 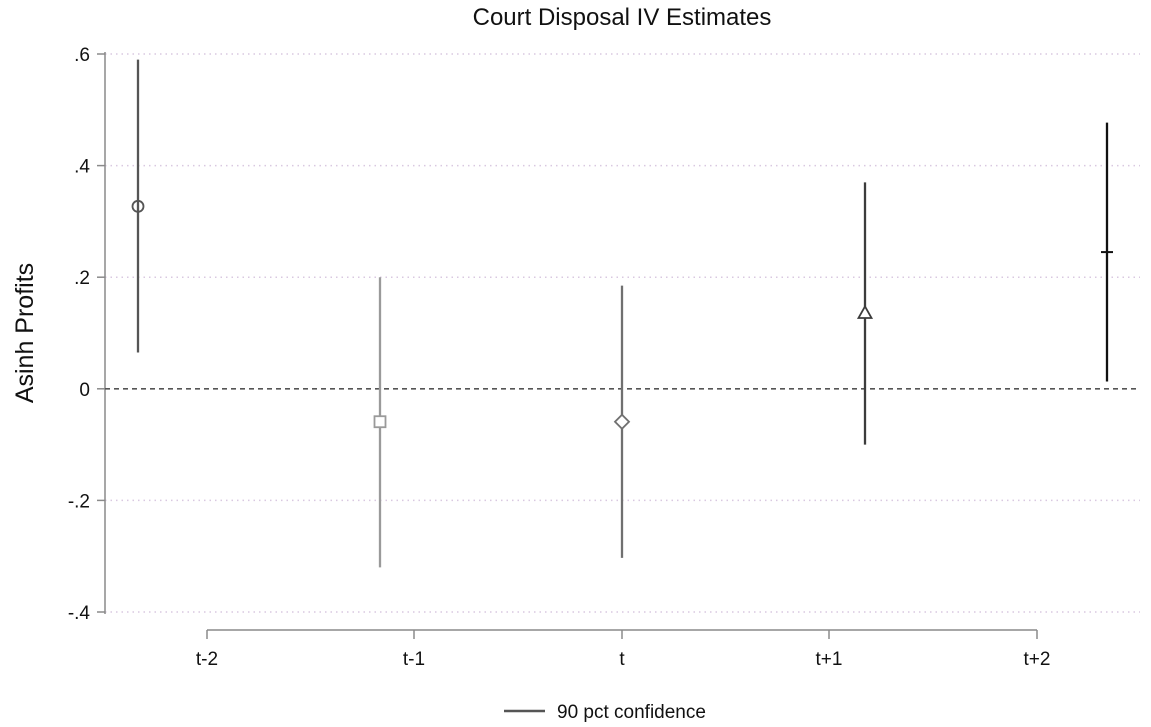 I want to click on x-tick-label: t-2, so click(x=207, y=659).